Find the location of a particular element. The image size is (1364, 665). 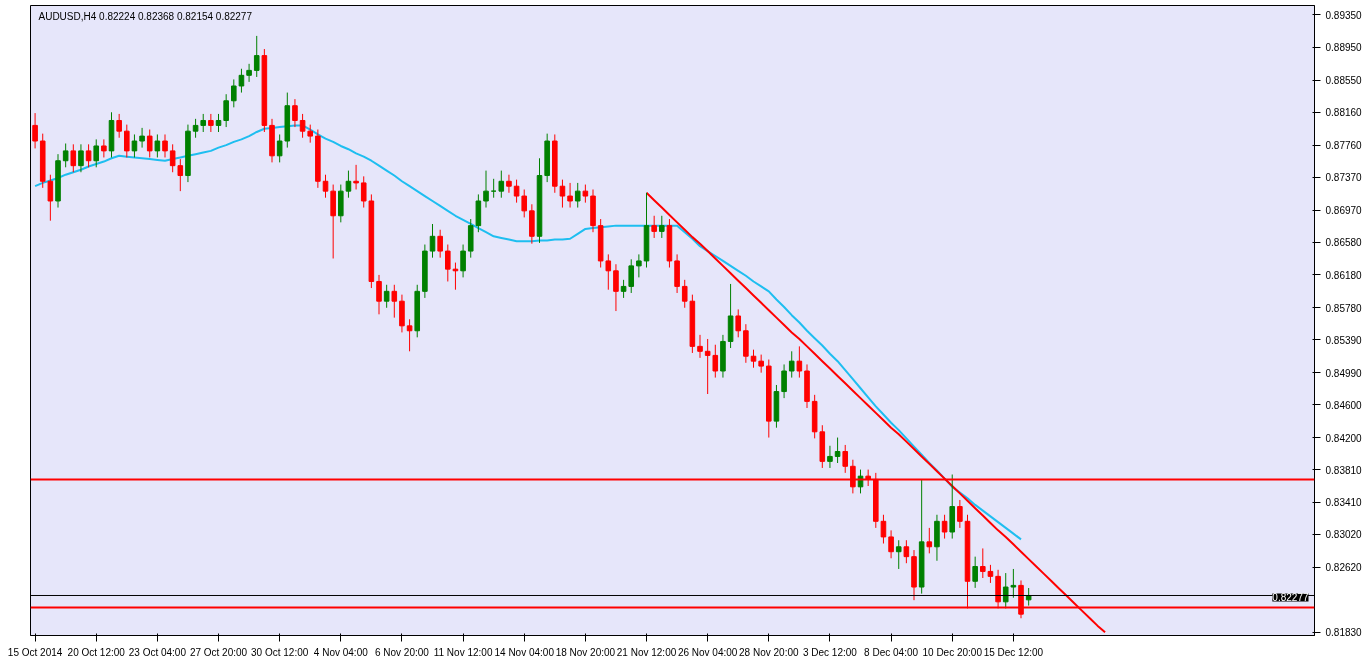

y-tick-label: 0.89350 is located at coordinates (1344, 15).